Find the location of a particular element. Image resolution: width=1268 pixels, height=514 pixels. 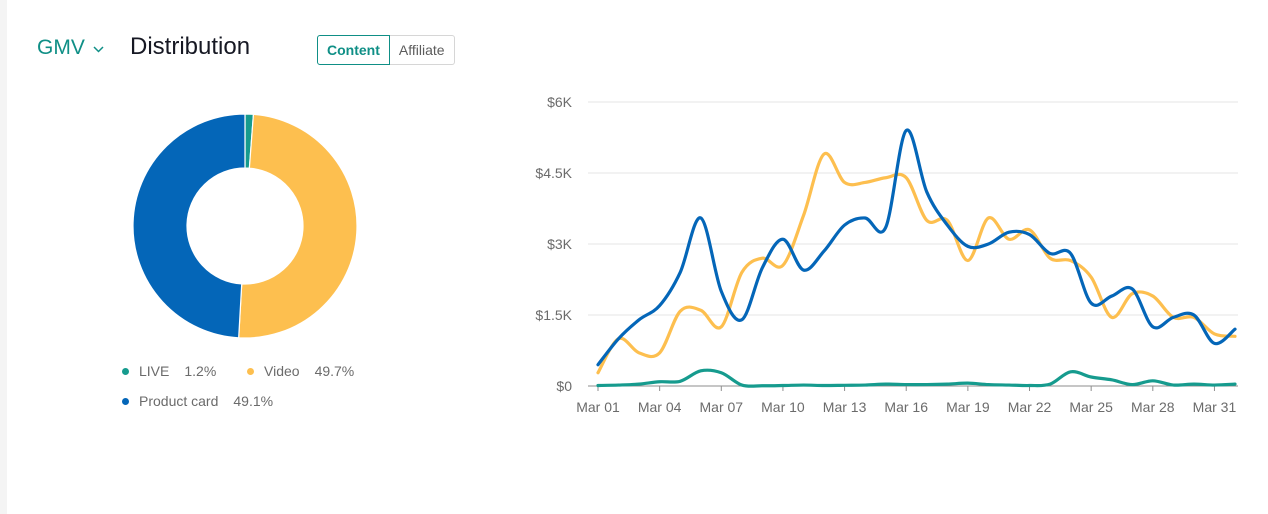

content-affiliate-toggle: Content Affiliate is located at coordinates (386, 50).